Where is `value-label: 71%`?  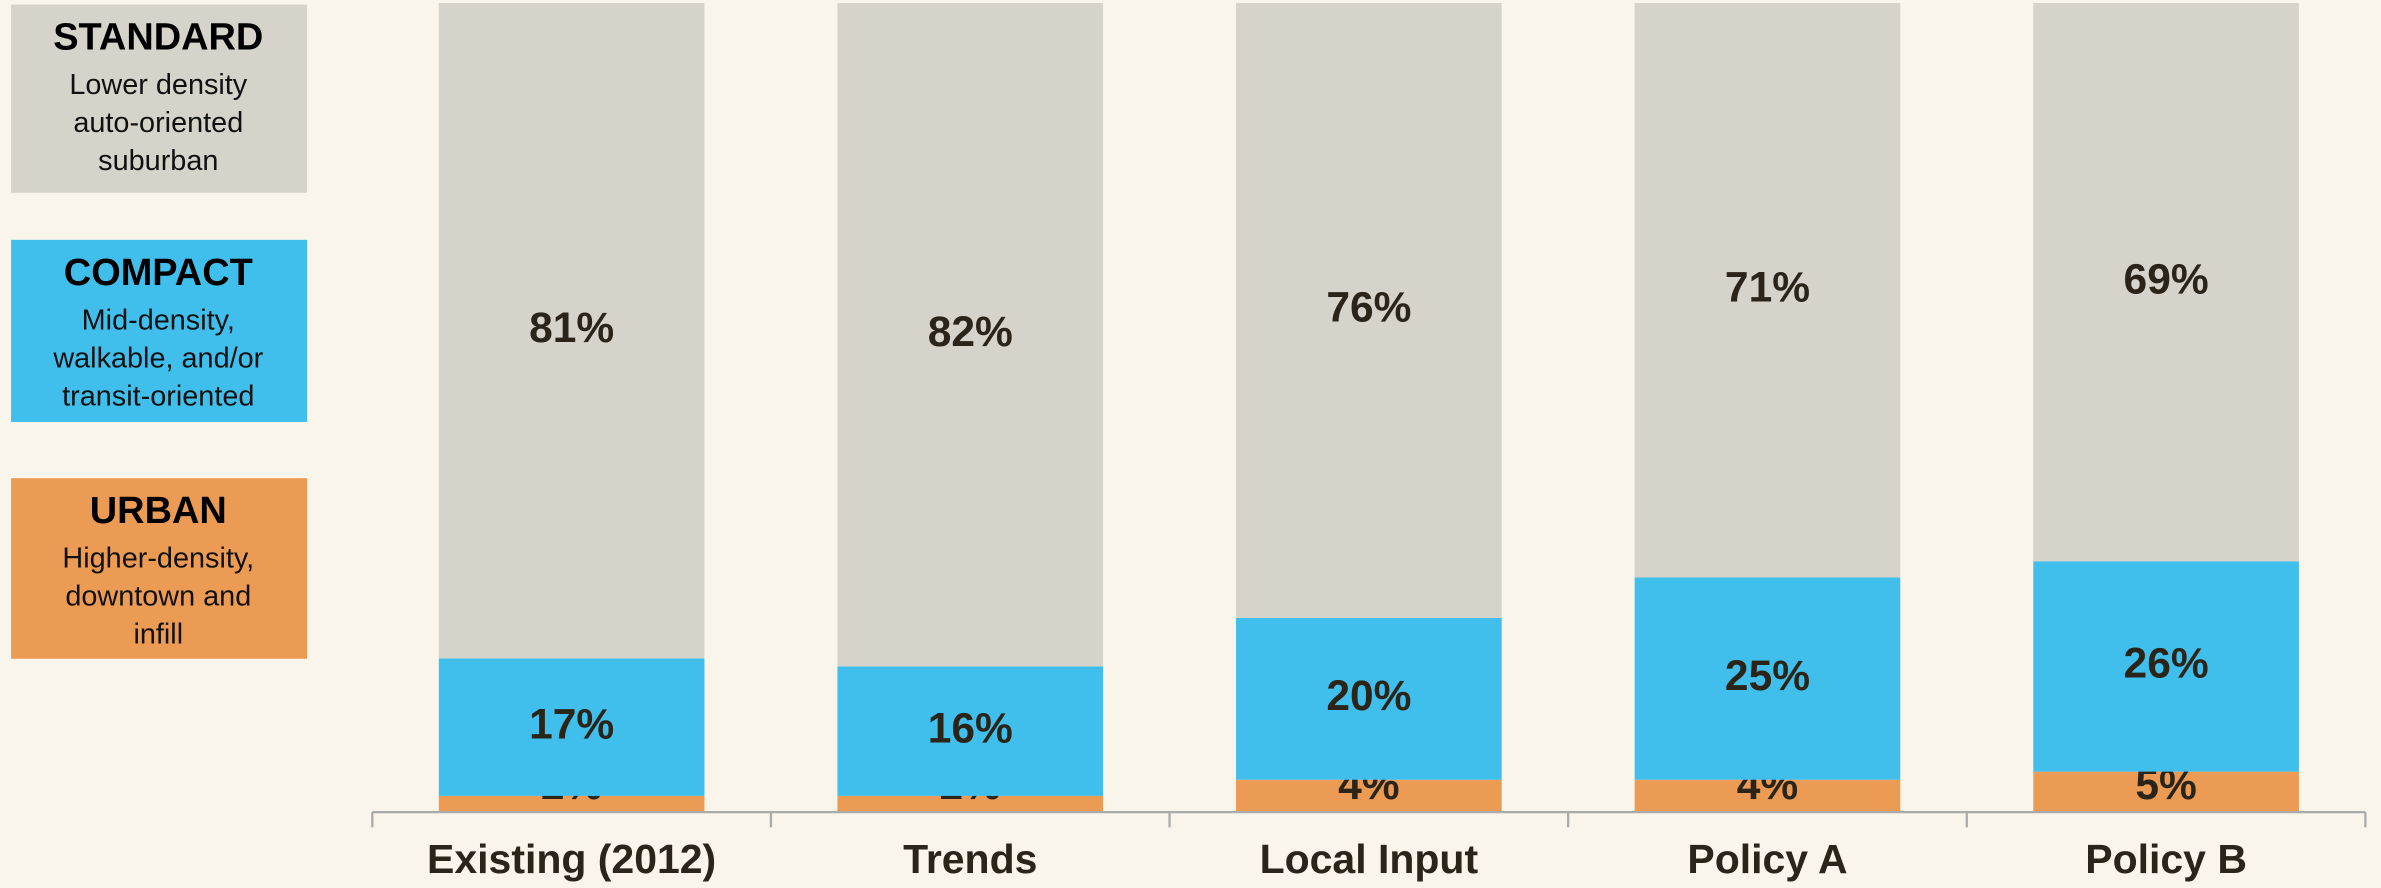
value-label: 71% is located at coordinates (1767, 287).